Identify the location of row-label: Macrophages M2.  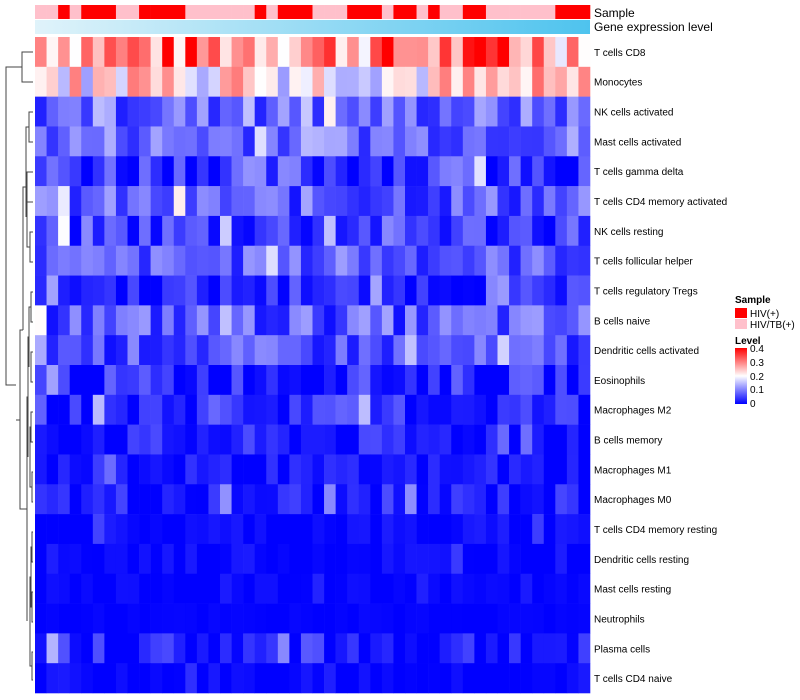
(633, 411).